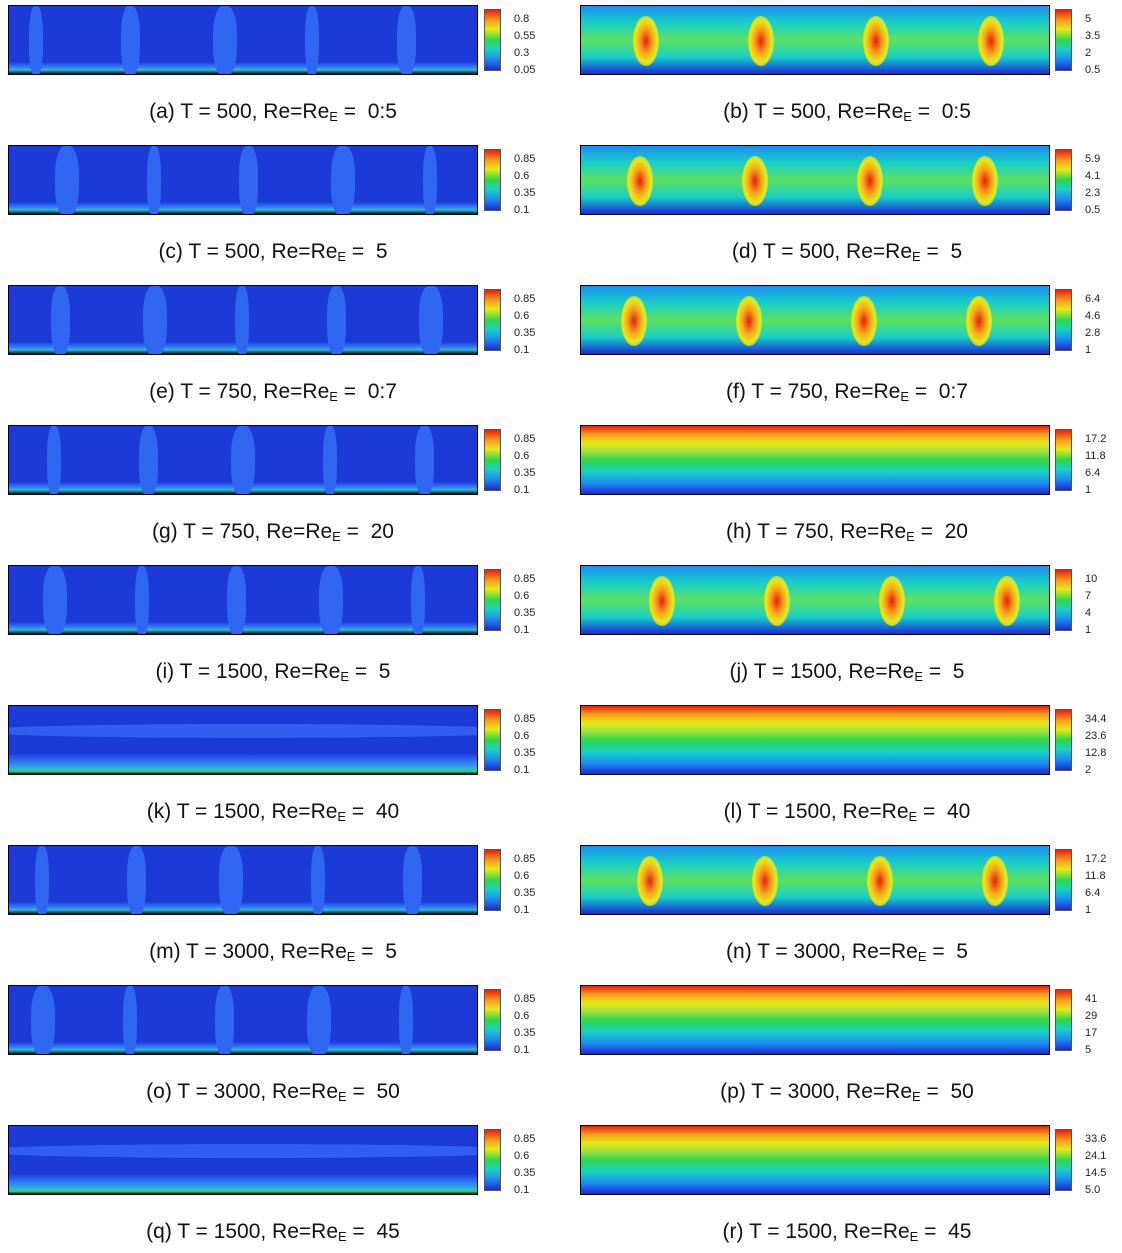  I want to click on colorbar-label: 4.6, so click(1093, 316).